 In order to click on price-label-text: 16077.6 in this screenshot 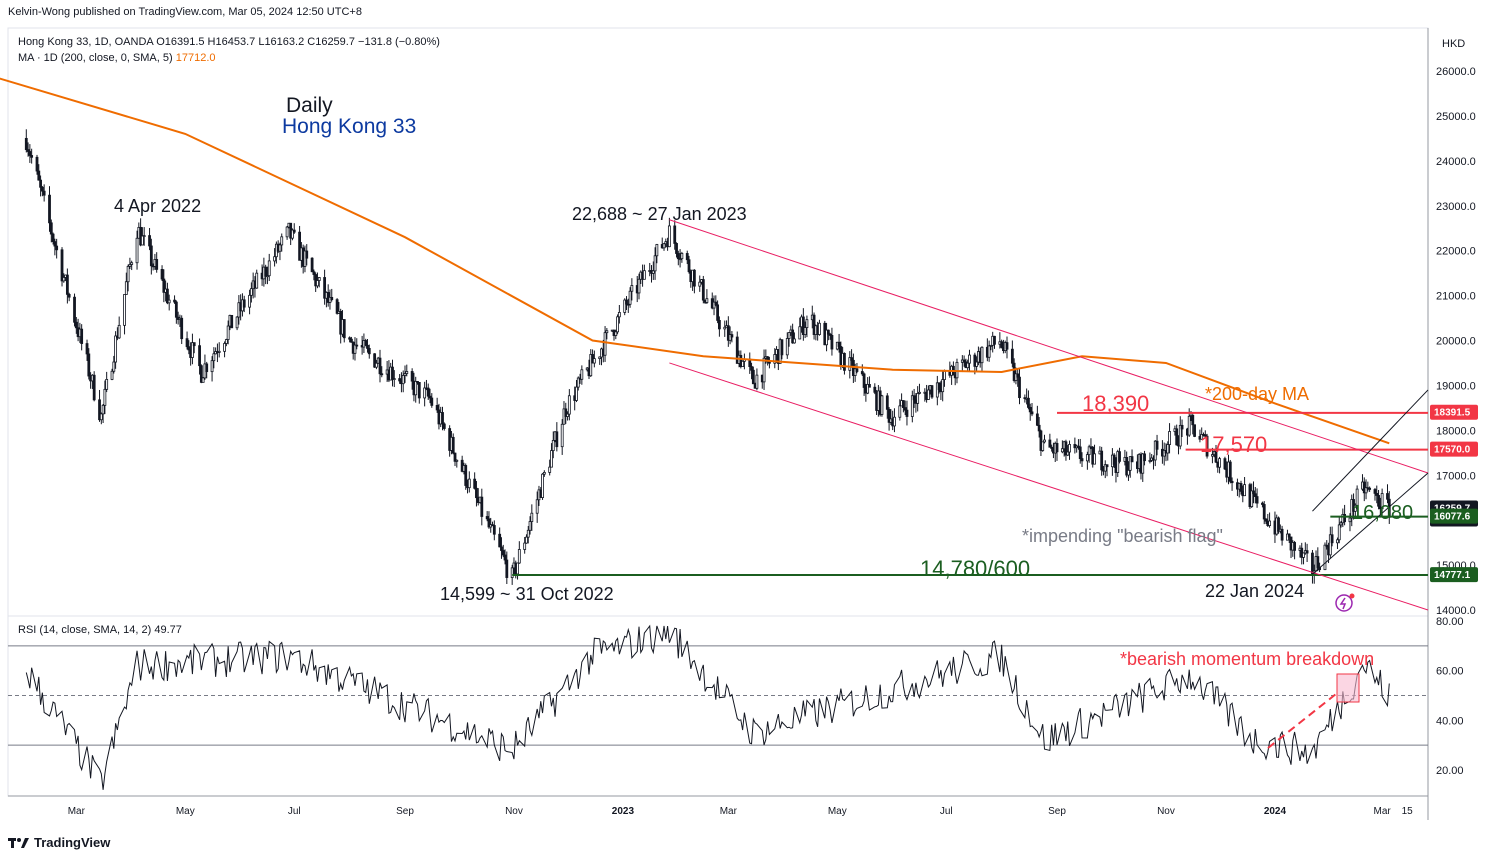, I will do `click(1452, 517)`.